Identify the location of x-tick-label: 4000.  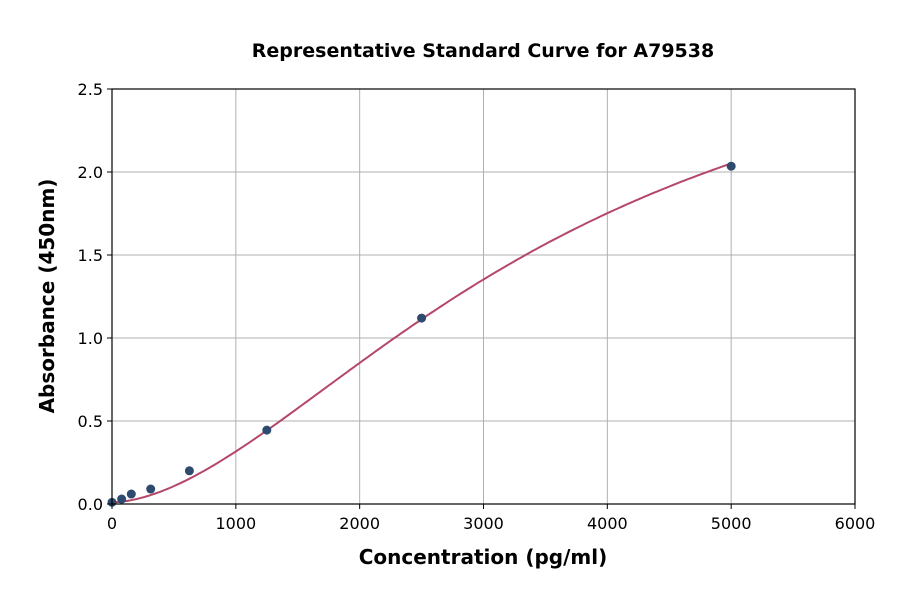
(607, 523).